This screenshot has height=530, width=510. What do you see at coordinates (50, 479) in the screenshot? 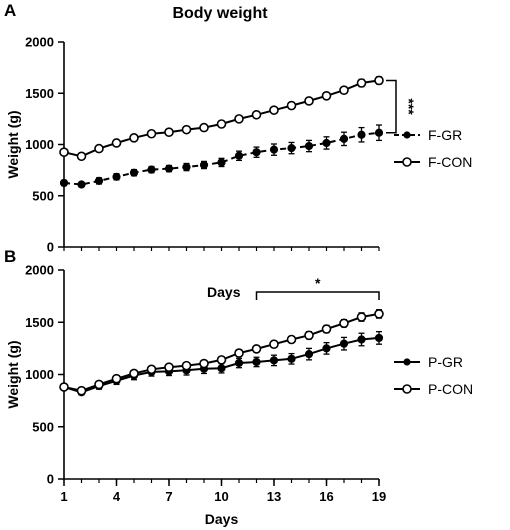
I see `panel-b-y-tick-label: 0` at bounding box center [50, 479].